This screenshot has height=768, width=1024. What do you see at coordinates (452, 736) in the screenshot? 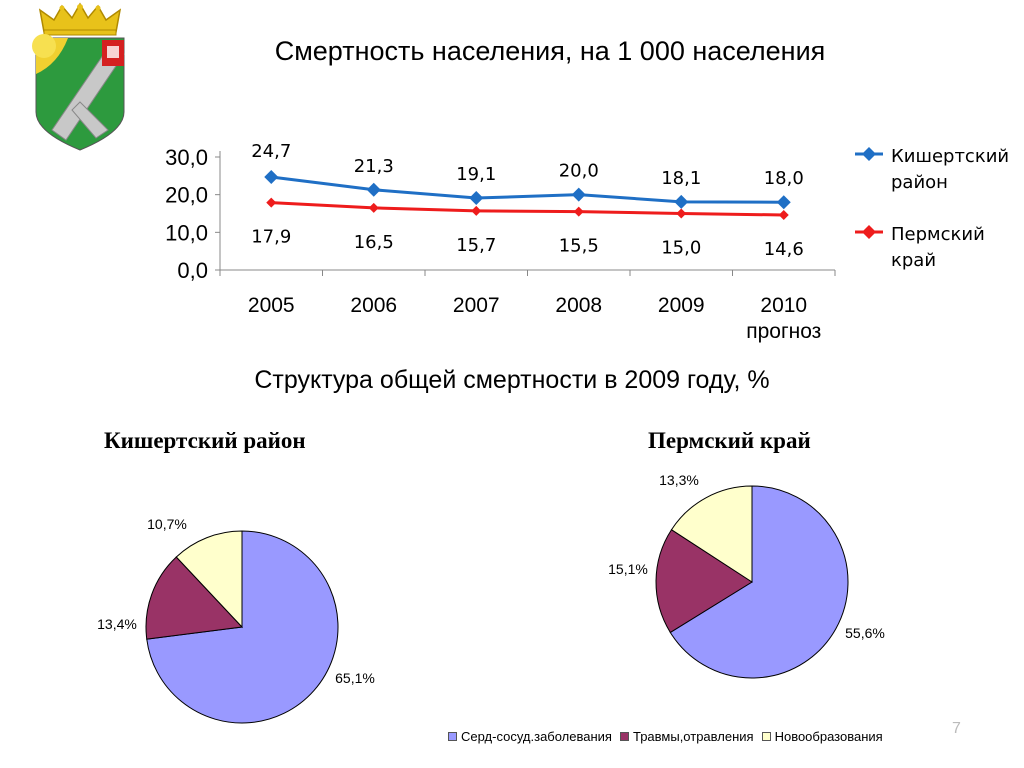
I see `legend-swatch-cardio` at bounding box center [452, 736].